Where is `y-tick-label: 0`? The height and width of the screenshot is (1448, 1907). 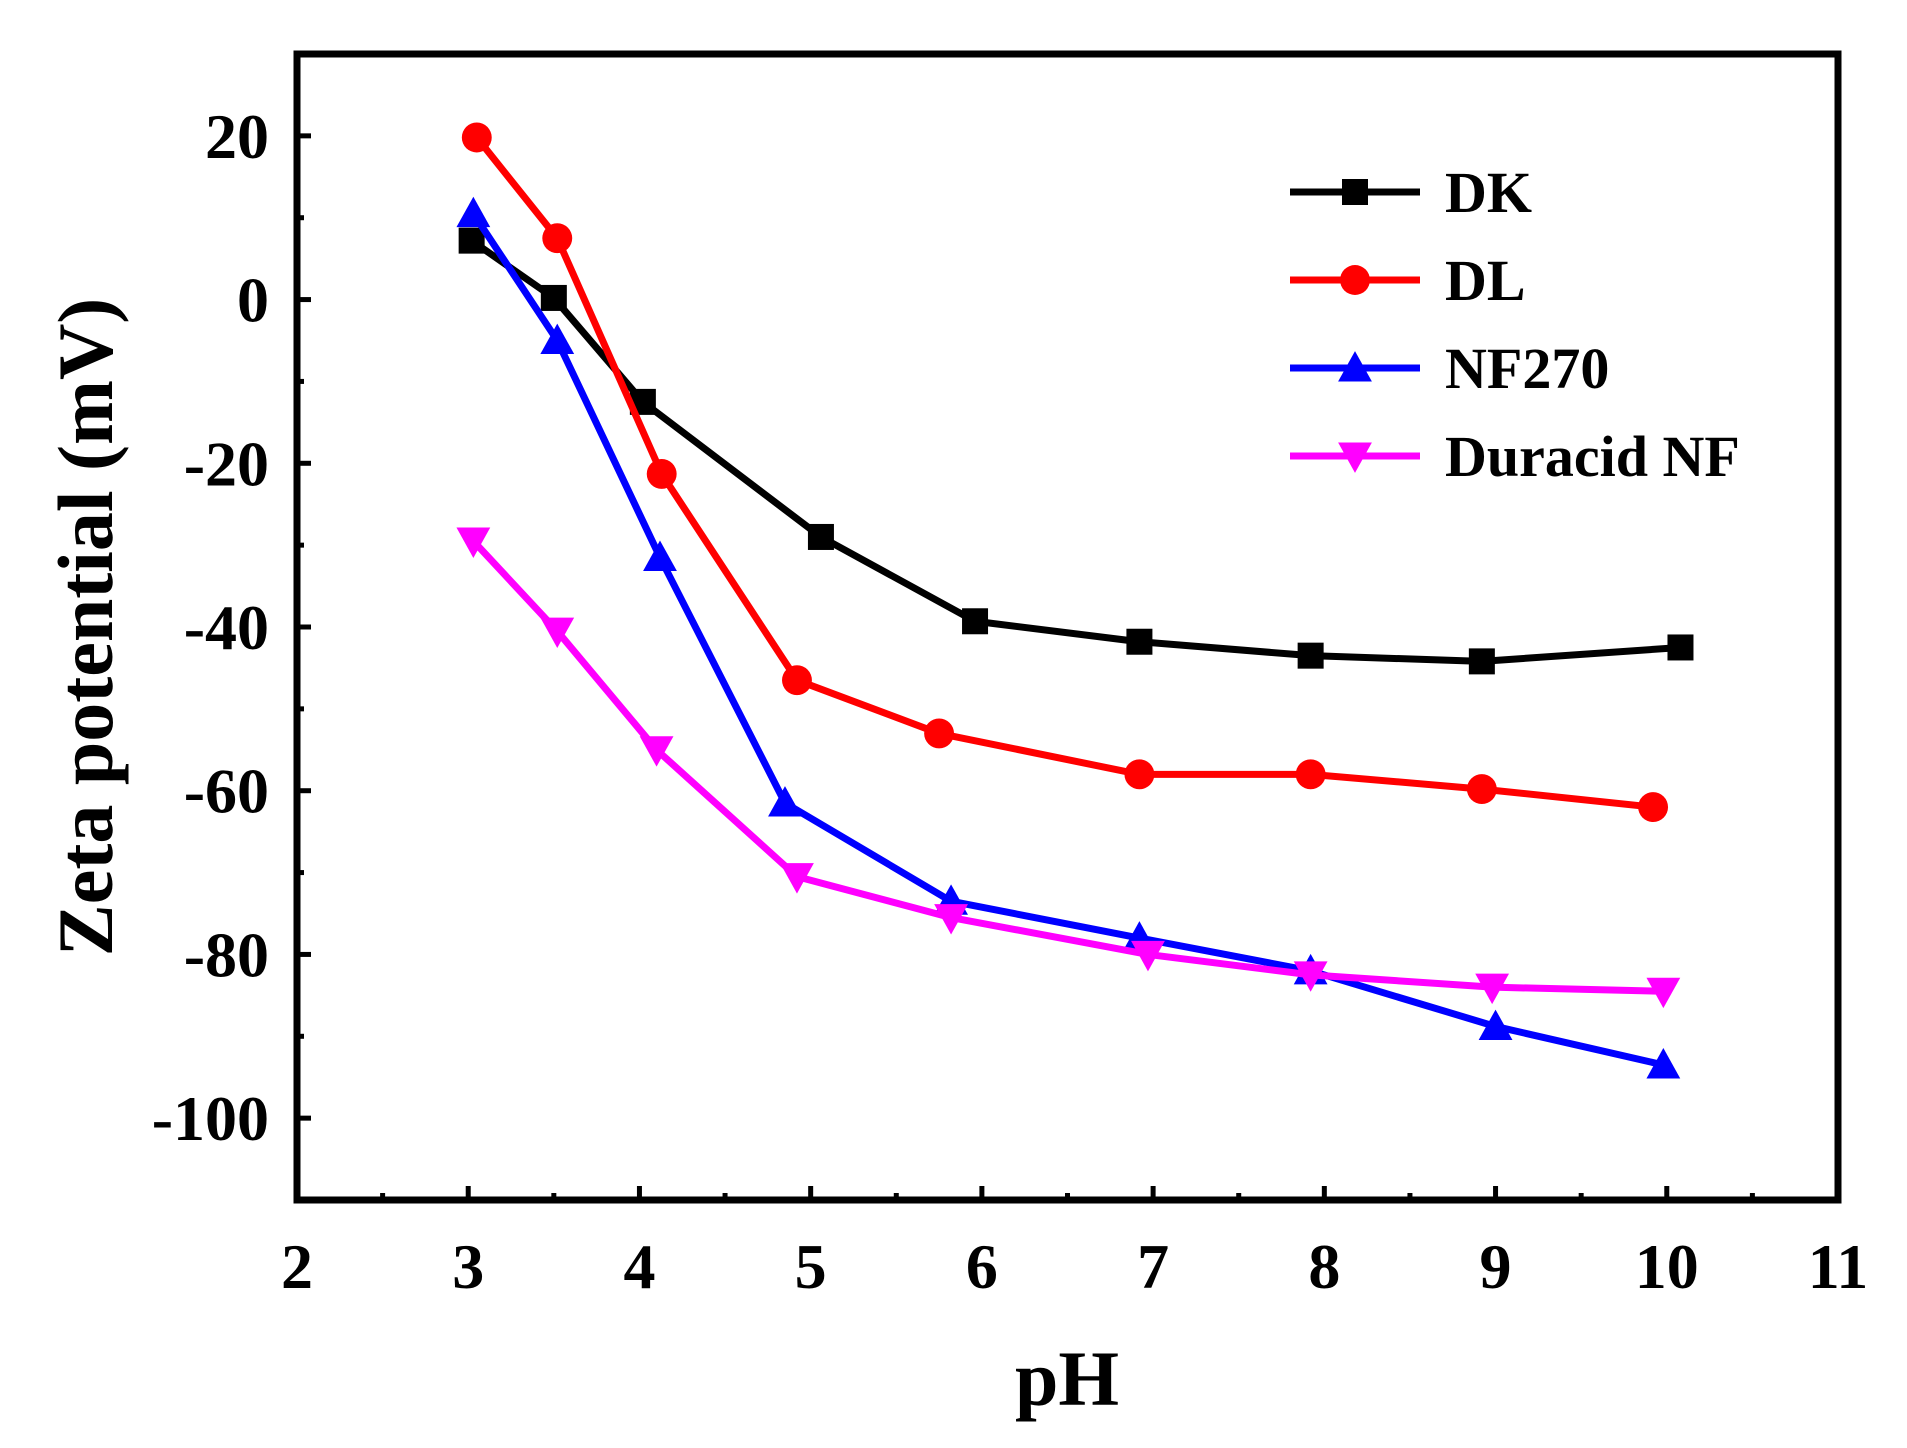
y-tick-label: 0 is located at coordinates (253, 300).